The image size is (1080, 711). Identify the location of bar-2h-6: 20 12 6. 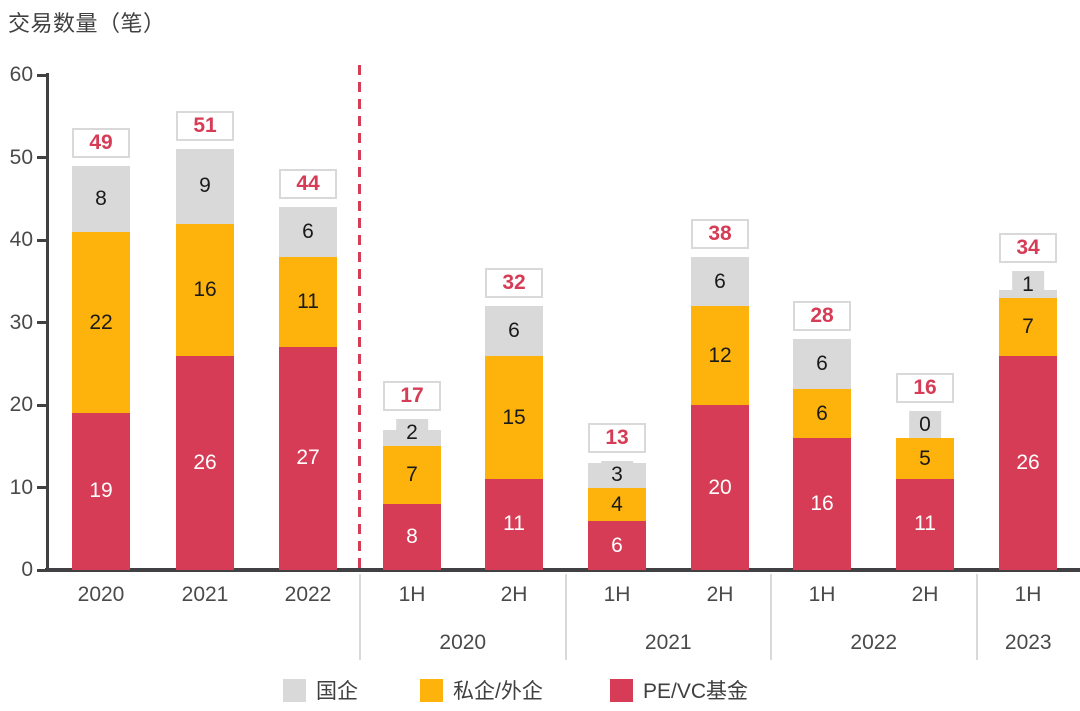
(720, 413).